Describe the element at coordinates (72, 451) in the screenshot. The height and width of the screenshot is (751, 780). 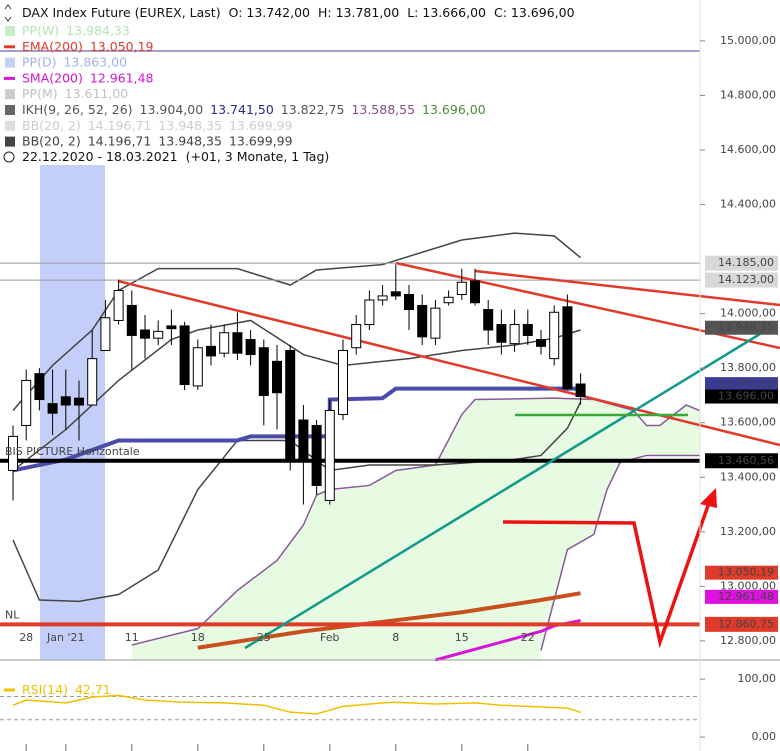
I see `level-note: BIS PICTURE Horizontale` at that location.